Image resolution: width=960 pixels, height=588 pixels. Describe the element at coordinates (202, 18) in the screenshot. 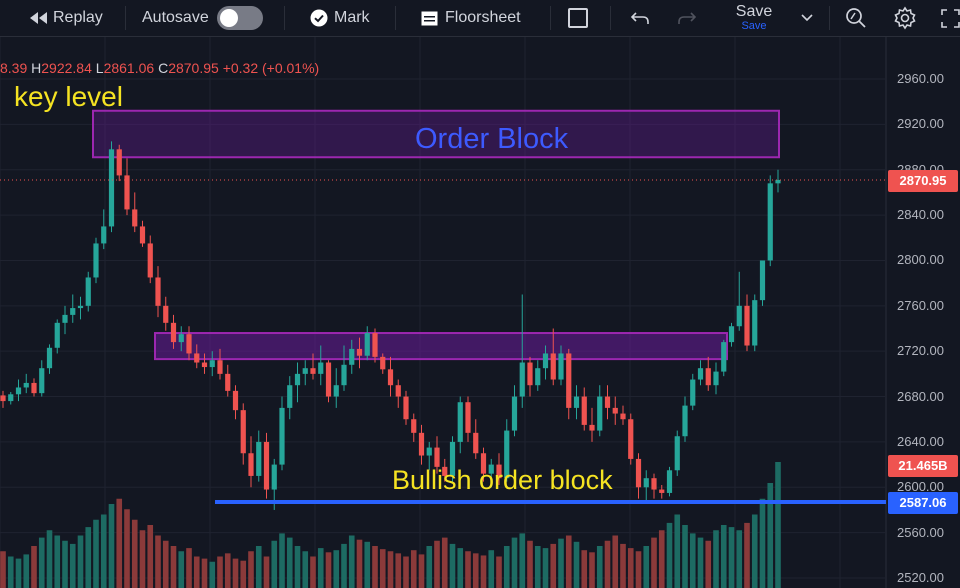

I see `autosave-toggle: Autosave` at that location.